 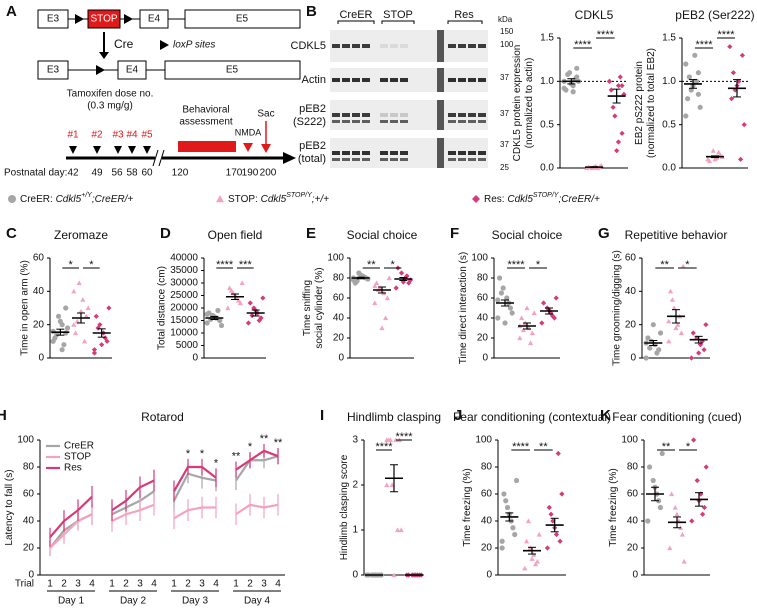 I want to click on panel-label: J, so click(x=458, y=415).